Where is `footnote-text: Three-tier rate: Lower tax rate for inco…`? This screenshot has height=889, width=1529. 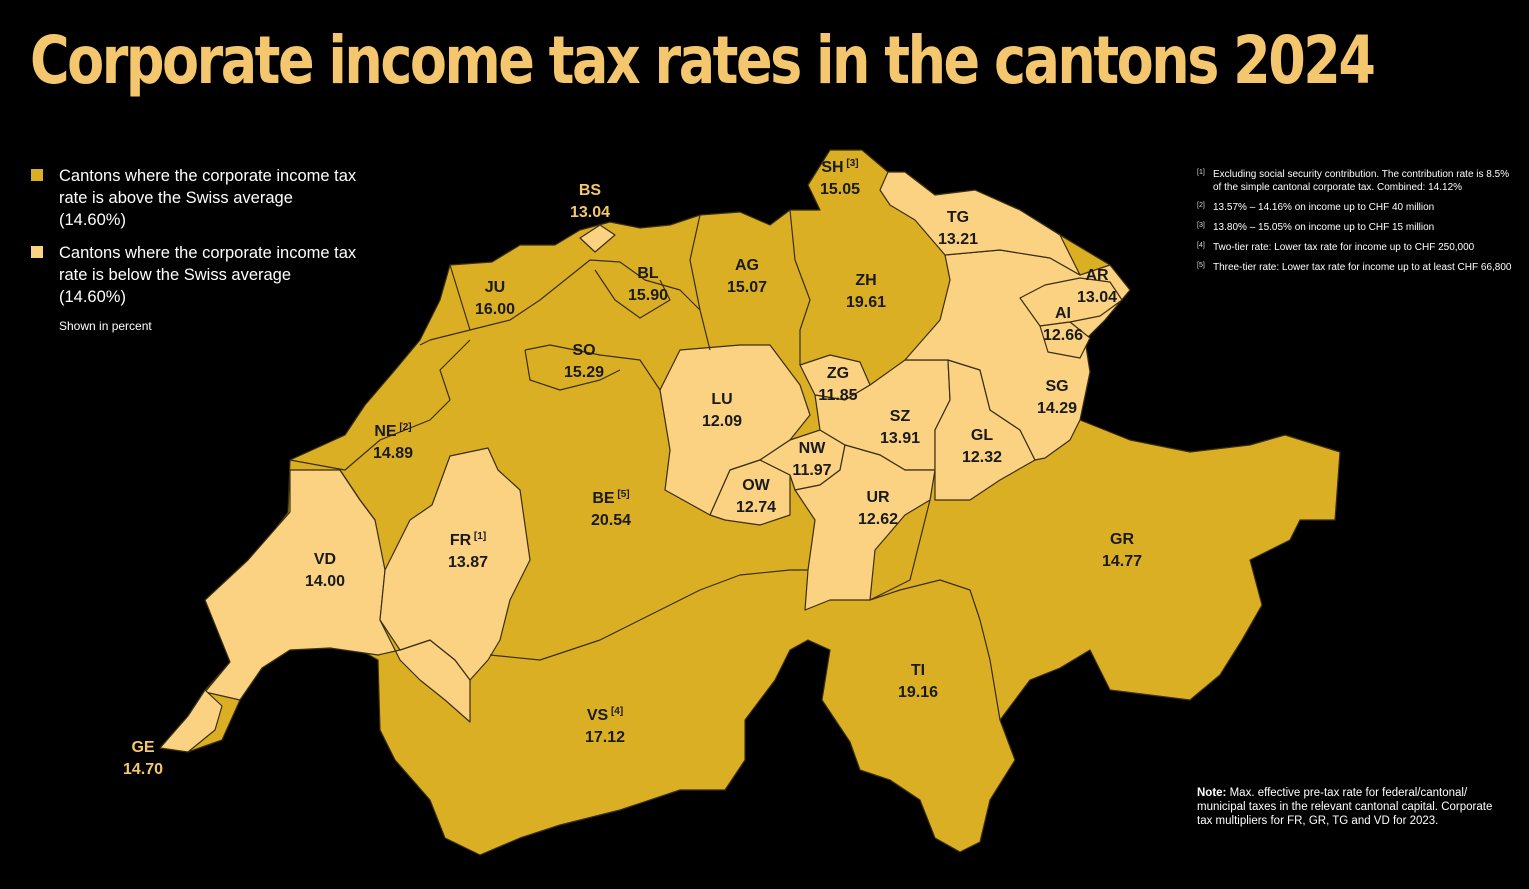 footnote-text: Three-tier rate: Lower tax rate for inco… is located at coordinates (1362, 267).